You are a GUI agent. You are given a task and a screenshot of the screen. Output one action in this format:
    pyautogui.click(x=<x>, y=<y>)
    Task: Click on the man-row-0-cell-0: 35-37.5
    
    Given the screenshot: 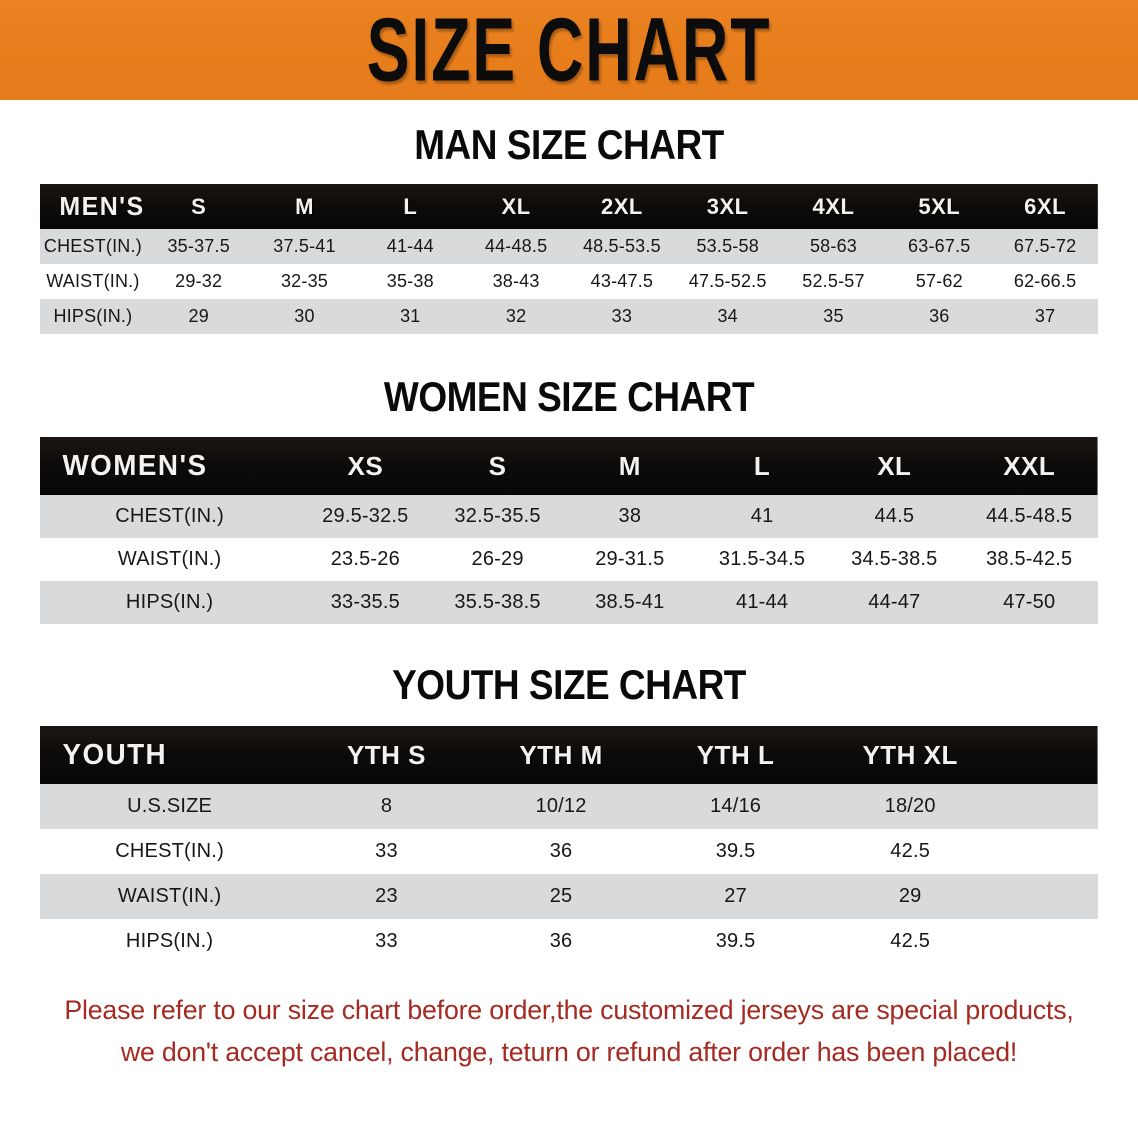 What is the action you would take?
    pyautogui.click(x=198, y=246)
    